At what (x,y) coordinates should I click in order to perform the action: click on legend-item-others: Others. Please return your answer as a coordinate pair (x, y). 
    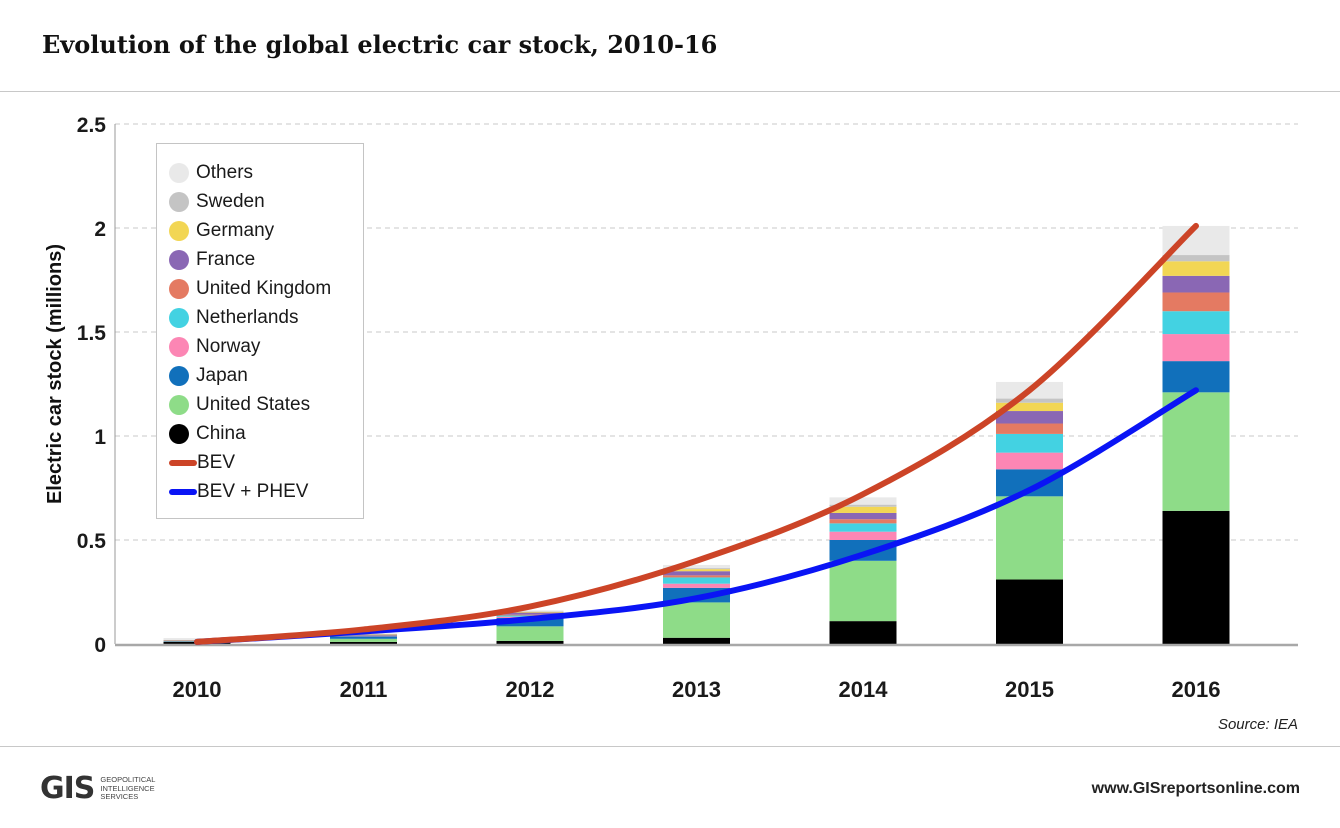
    Looking at the image, I should click on (211, 173).